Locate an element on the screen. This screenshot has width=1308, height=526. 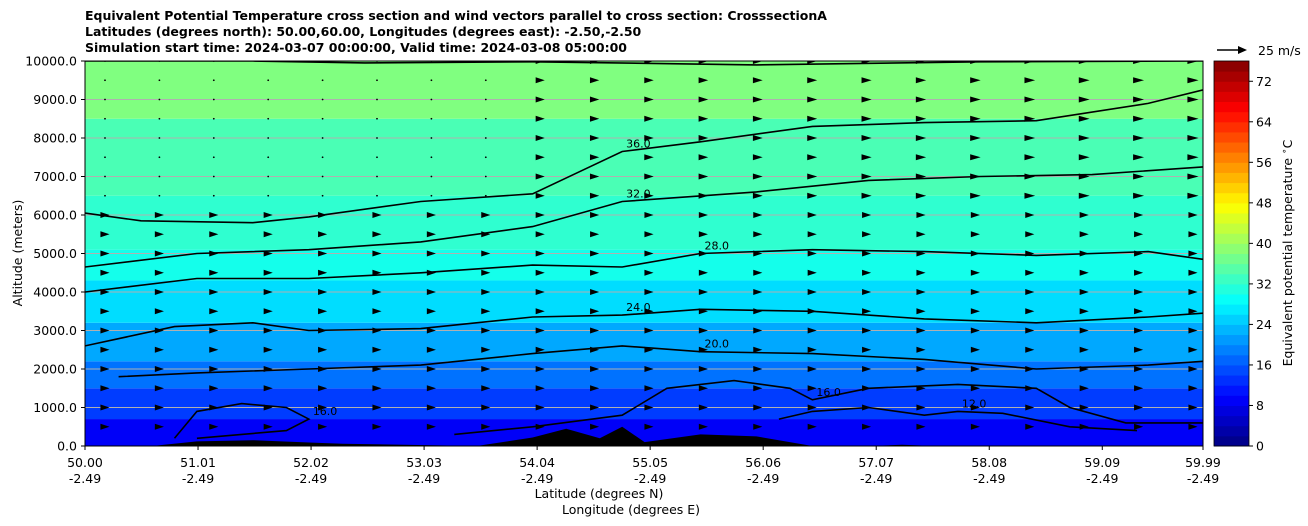
y-tick-label: 9000.0 is located at coordinates (55, 99).